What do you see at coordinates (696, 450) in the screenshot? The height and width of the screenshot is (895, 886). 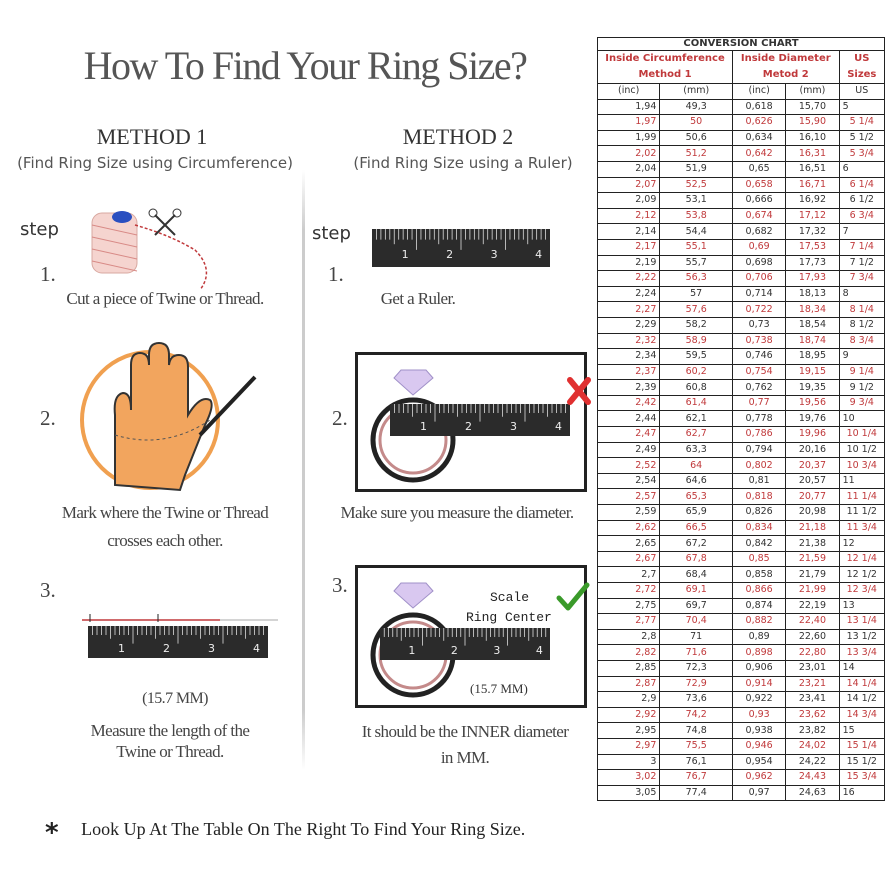 I see `table-cell: 63,3` at bounding box center [696, 450].